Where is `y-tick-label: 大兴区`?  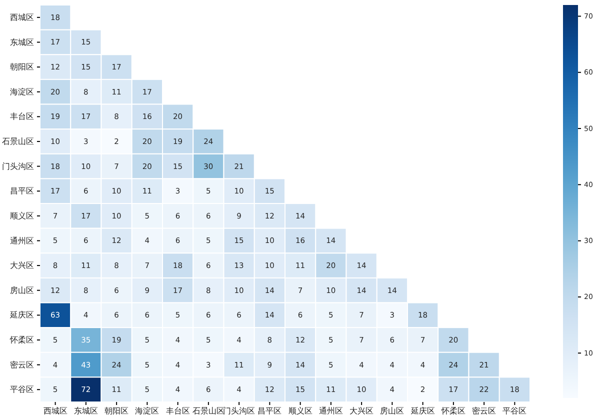
y-tick-label: 大兴区 is located at coordinates (22, 265).